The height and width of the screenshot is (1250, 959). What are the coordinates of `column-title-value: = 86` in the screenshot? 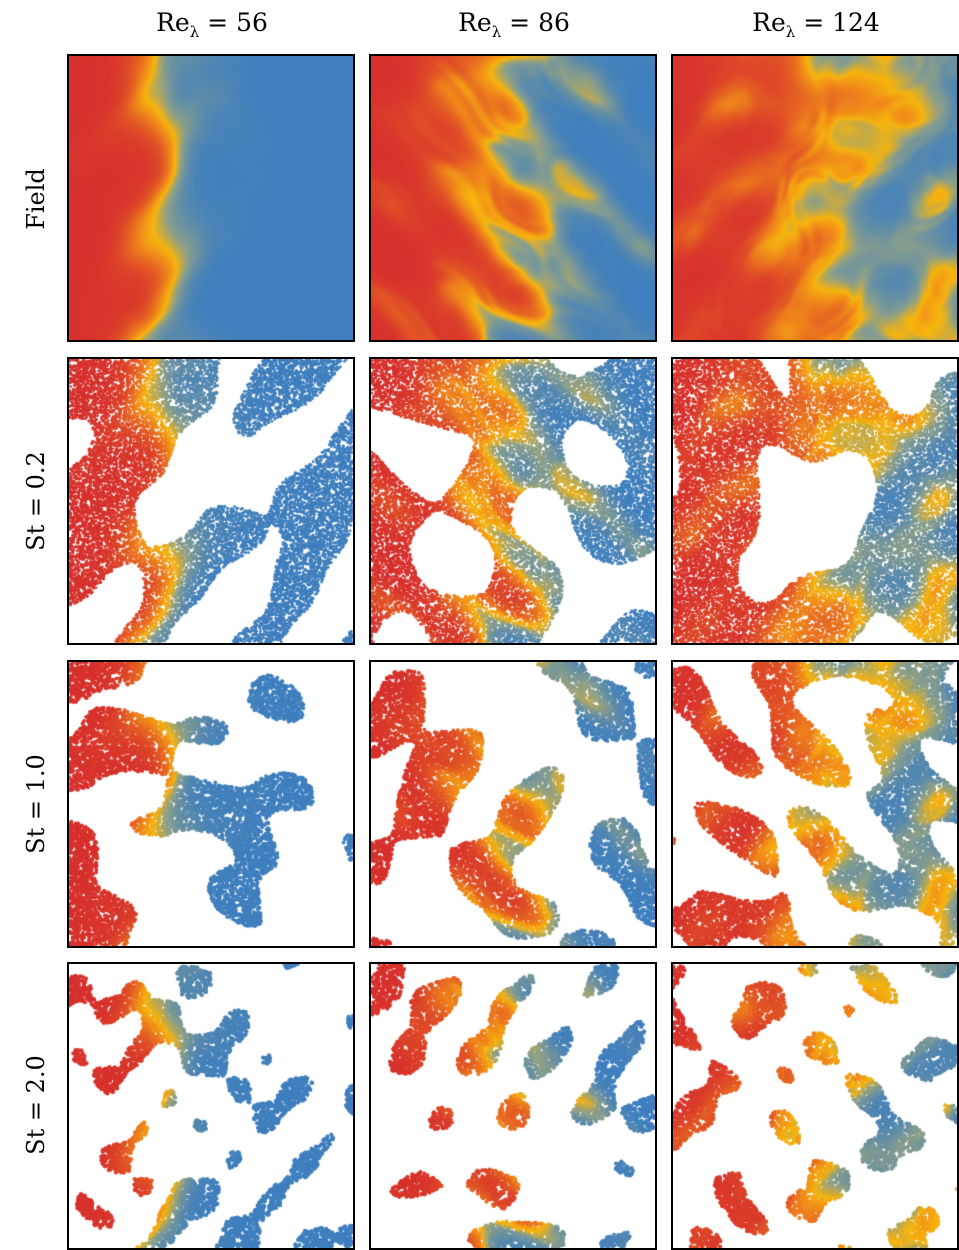 It's located at (535, 22).